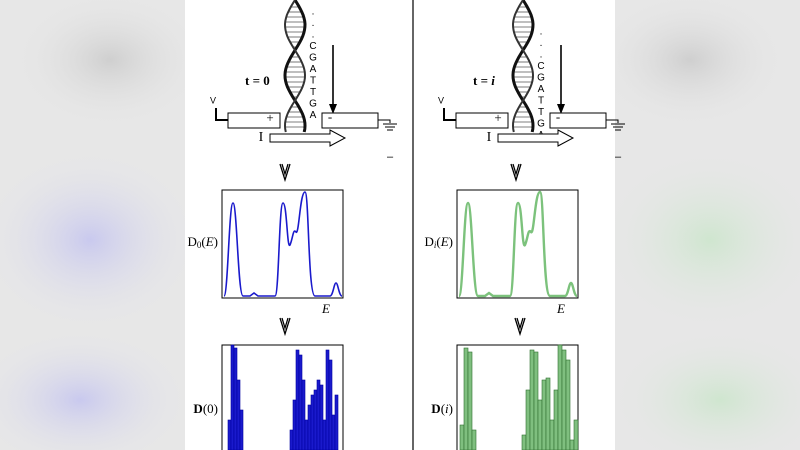 The image size is (800, 450). I want to click on histogram-label: D(i), so click(442, 408).